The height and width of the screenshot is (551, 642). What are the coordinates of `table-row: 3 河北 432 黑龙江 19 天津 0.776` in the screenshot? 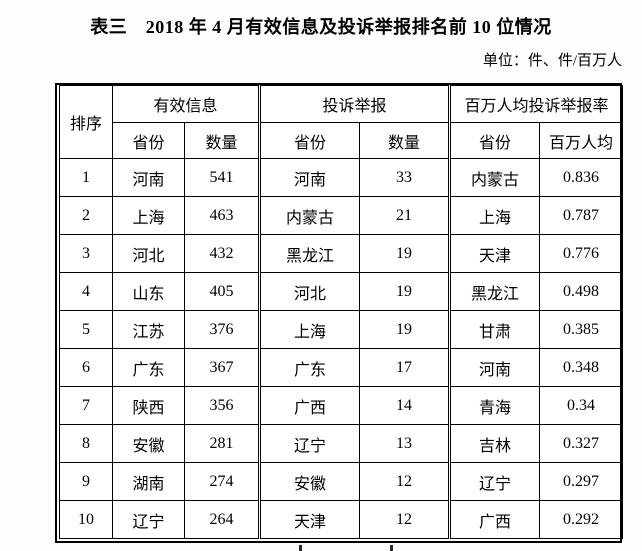 It's located at (341, 253).